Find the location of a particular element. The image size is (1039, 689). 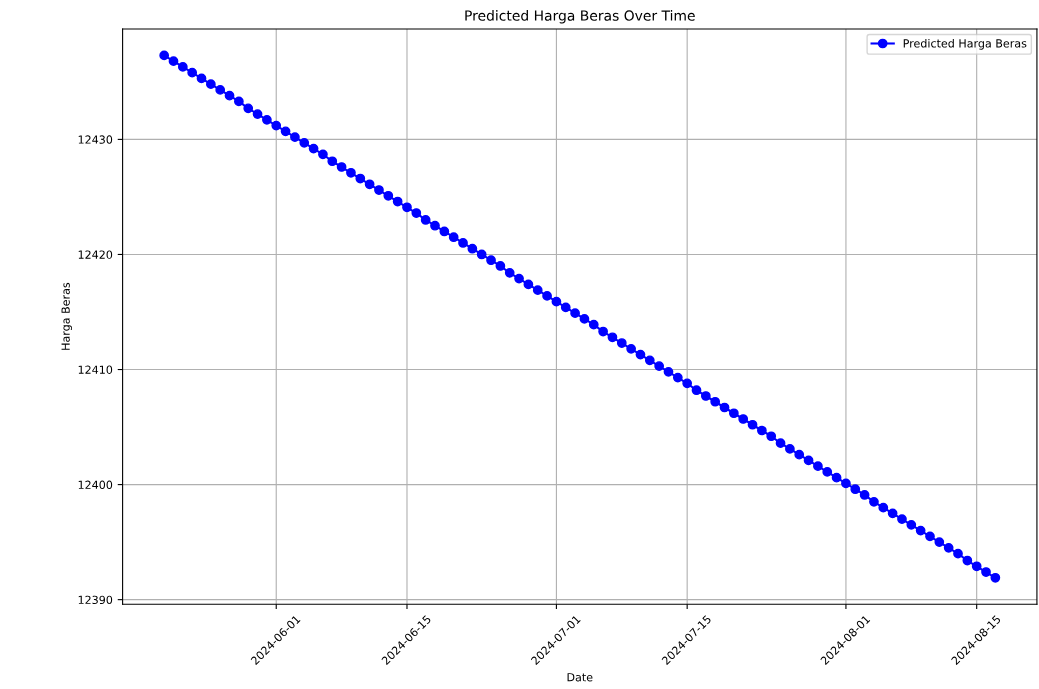

legend-label: Predicted Harga Beras is located at coordinates (965, 44).